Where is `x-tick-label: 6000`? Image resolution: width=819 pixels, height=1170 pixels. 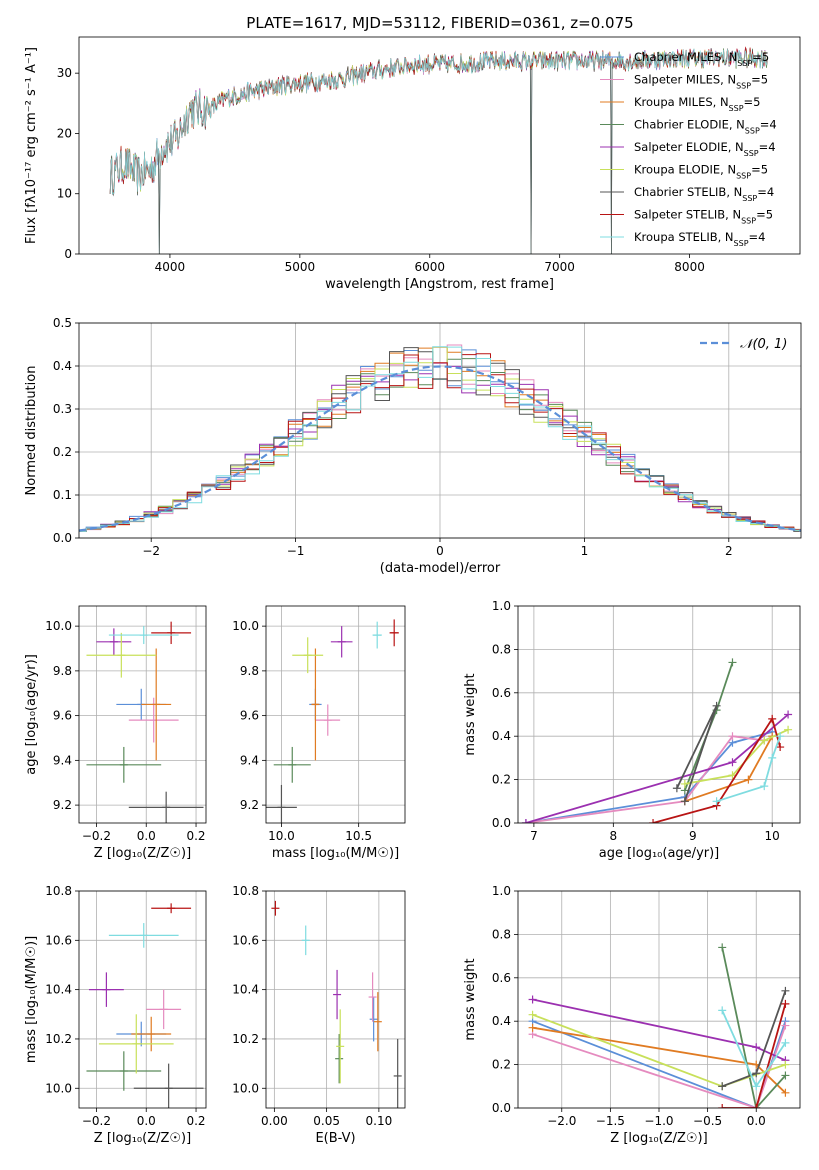 x-tick-label: 6000 is located at coordinates (429, 267).